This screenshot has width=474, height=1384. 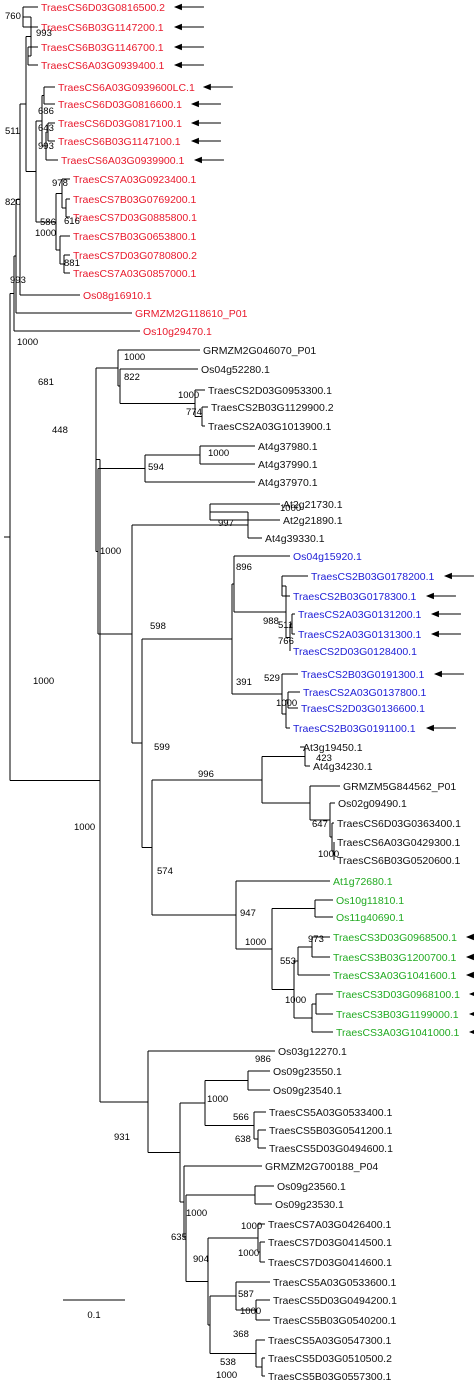 I want to click on leaf-label: TraesCS5B03G0541200.1, so click(x=331, y=1131).